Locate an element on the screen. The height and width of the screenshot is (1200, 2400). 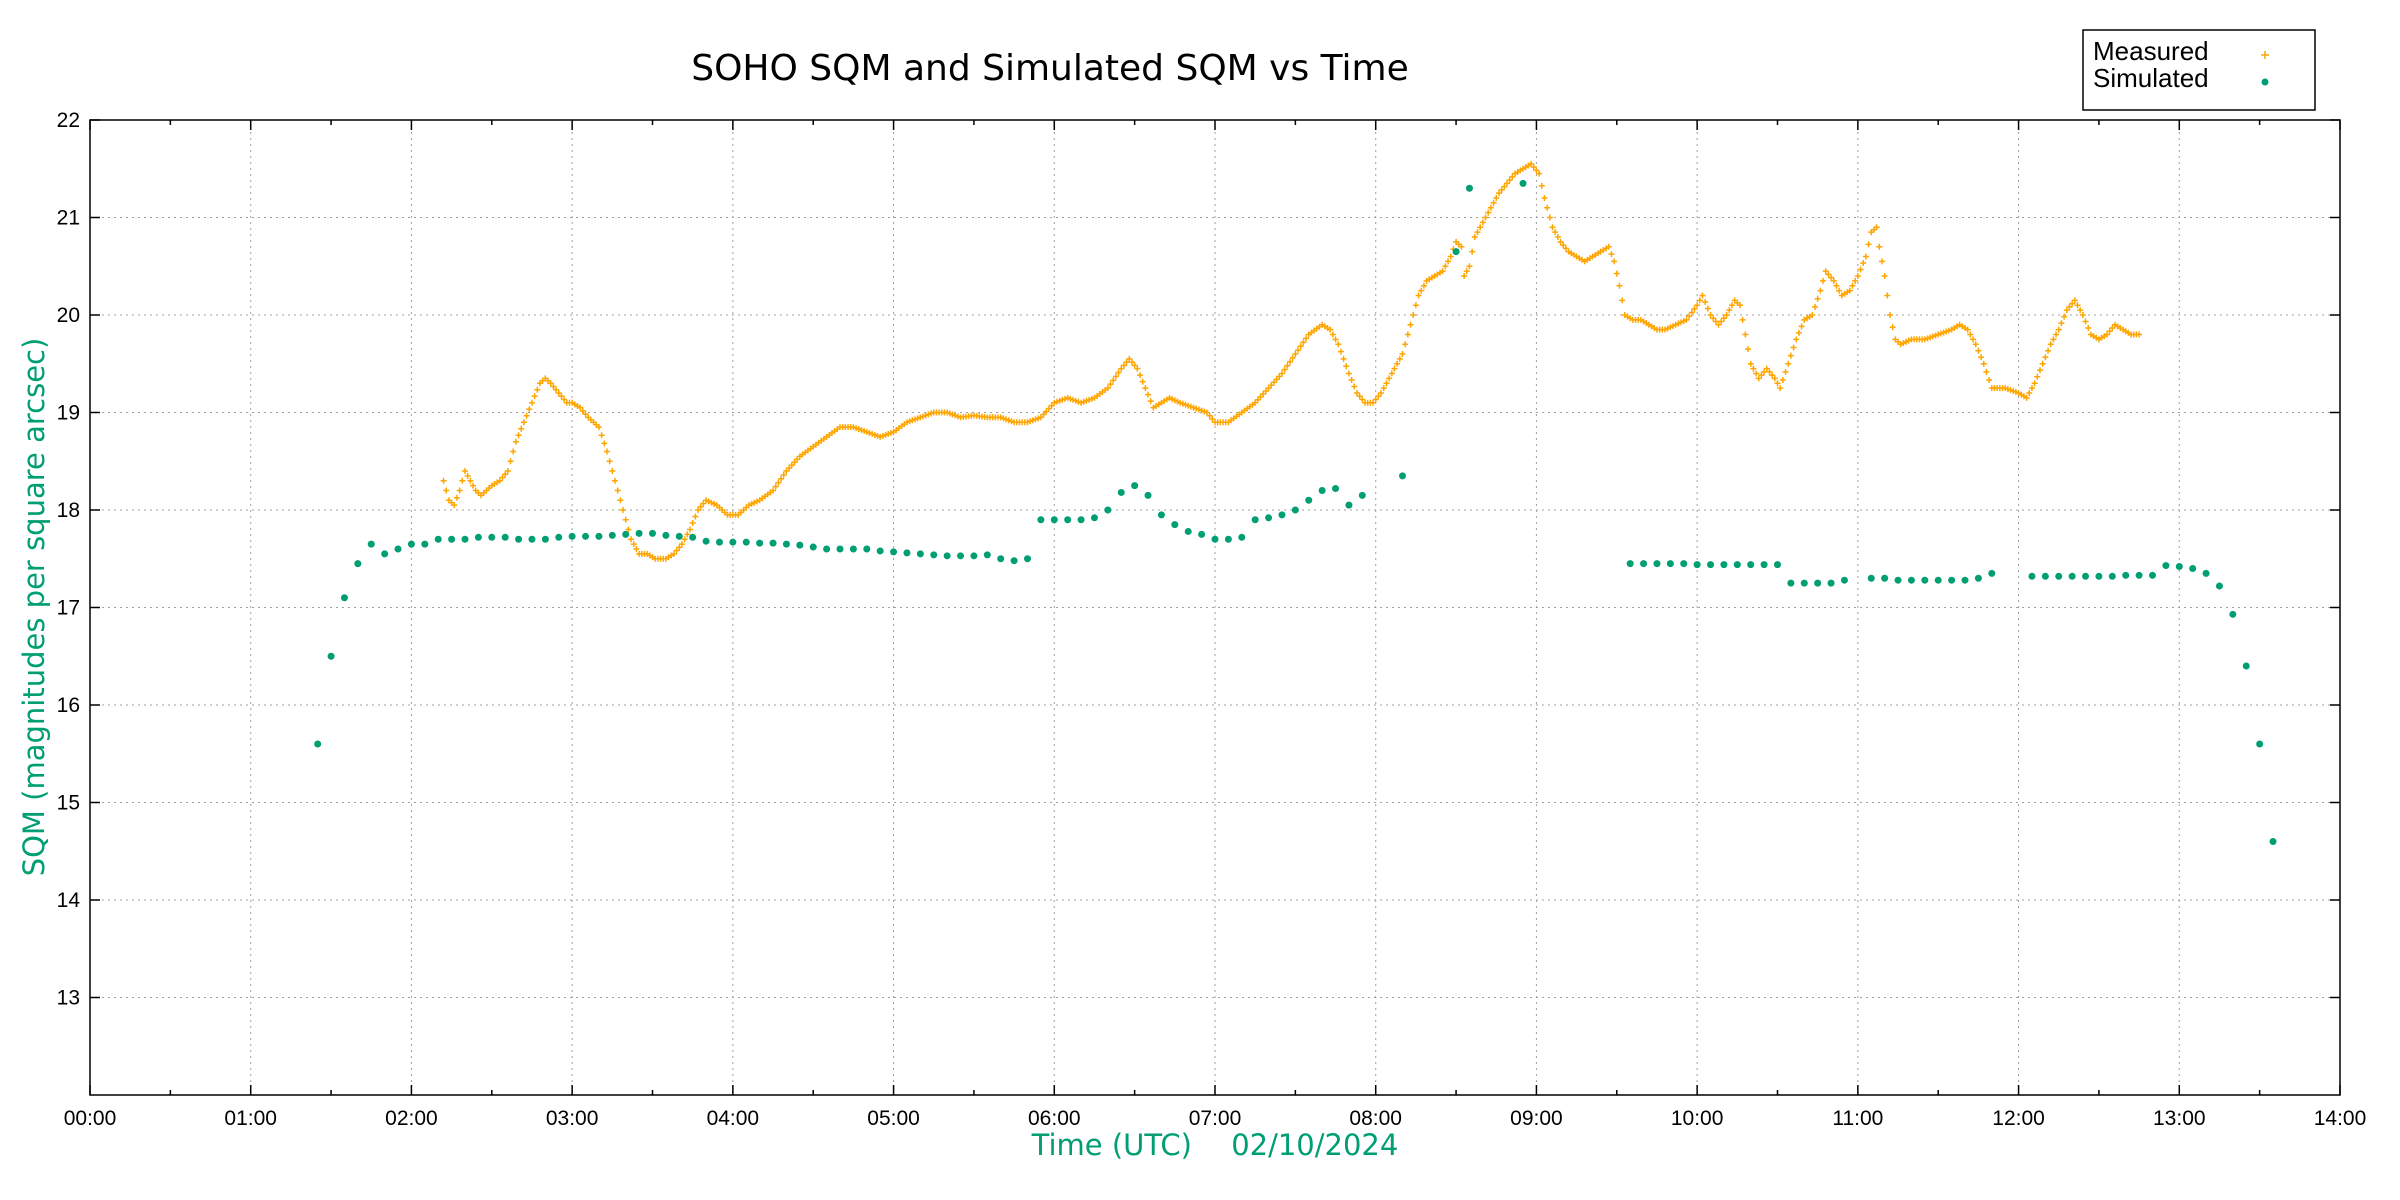
legend: Measured Simulated is located at coordinates (2199, 70).